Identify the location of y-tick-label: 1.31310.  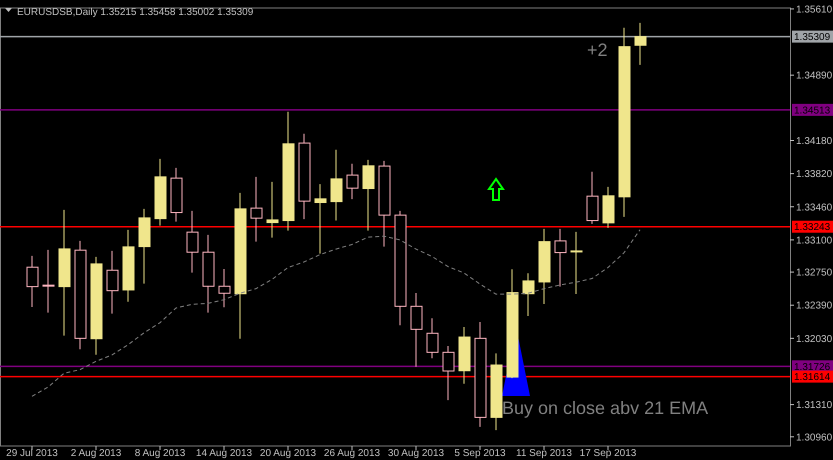
(814, 406).